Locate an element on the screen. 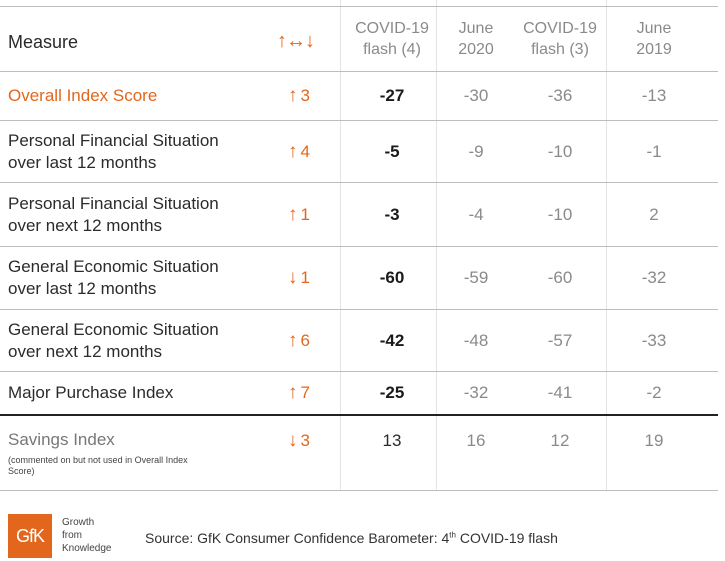 The image size is (725, 561). header-june-2020: June 2020 is located at coordinates (476, 39).